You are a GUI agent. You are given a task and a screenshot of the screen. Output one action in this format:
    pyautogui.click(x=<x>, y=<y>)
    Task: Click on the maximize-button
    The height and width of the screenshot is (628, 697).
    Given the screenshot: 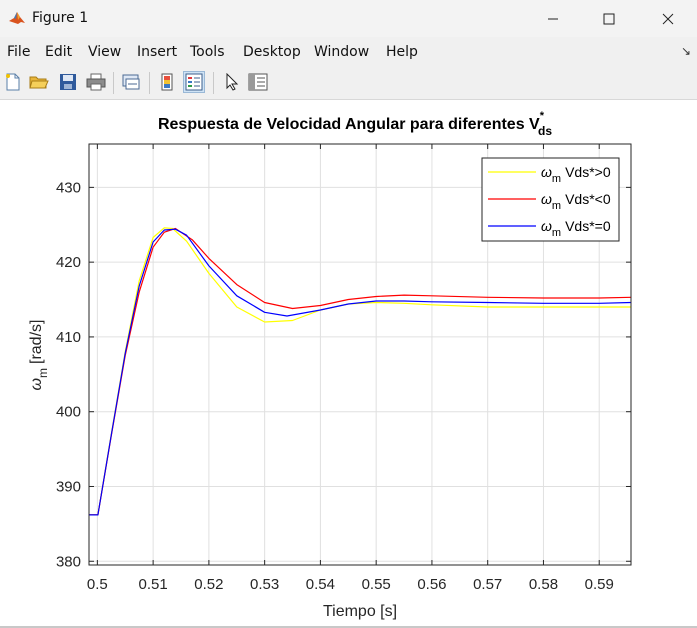 What is the action you would take?
    pyautogui.click(x=609, y=18)
    